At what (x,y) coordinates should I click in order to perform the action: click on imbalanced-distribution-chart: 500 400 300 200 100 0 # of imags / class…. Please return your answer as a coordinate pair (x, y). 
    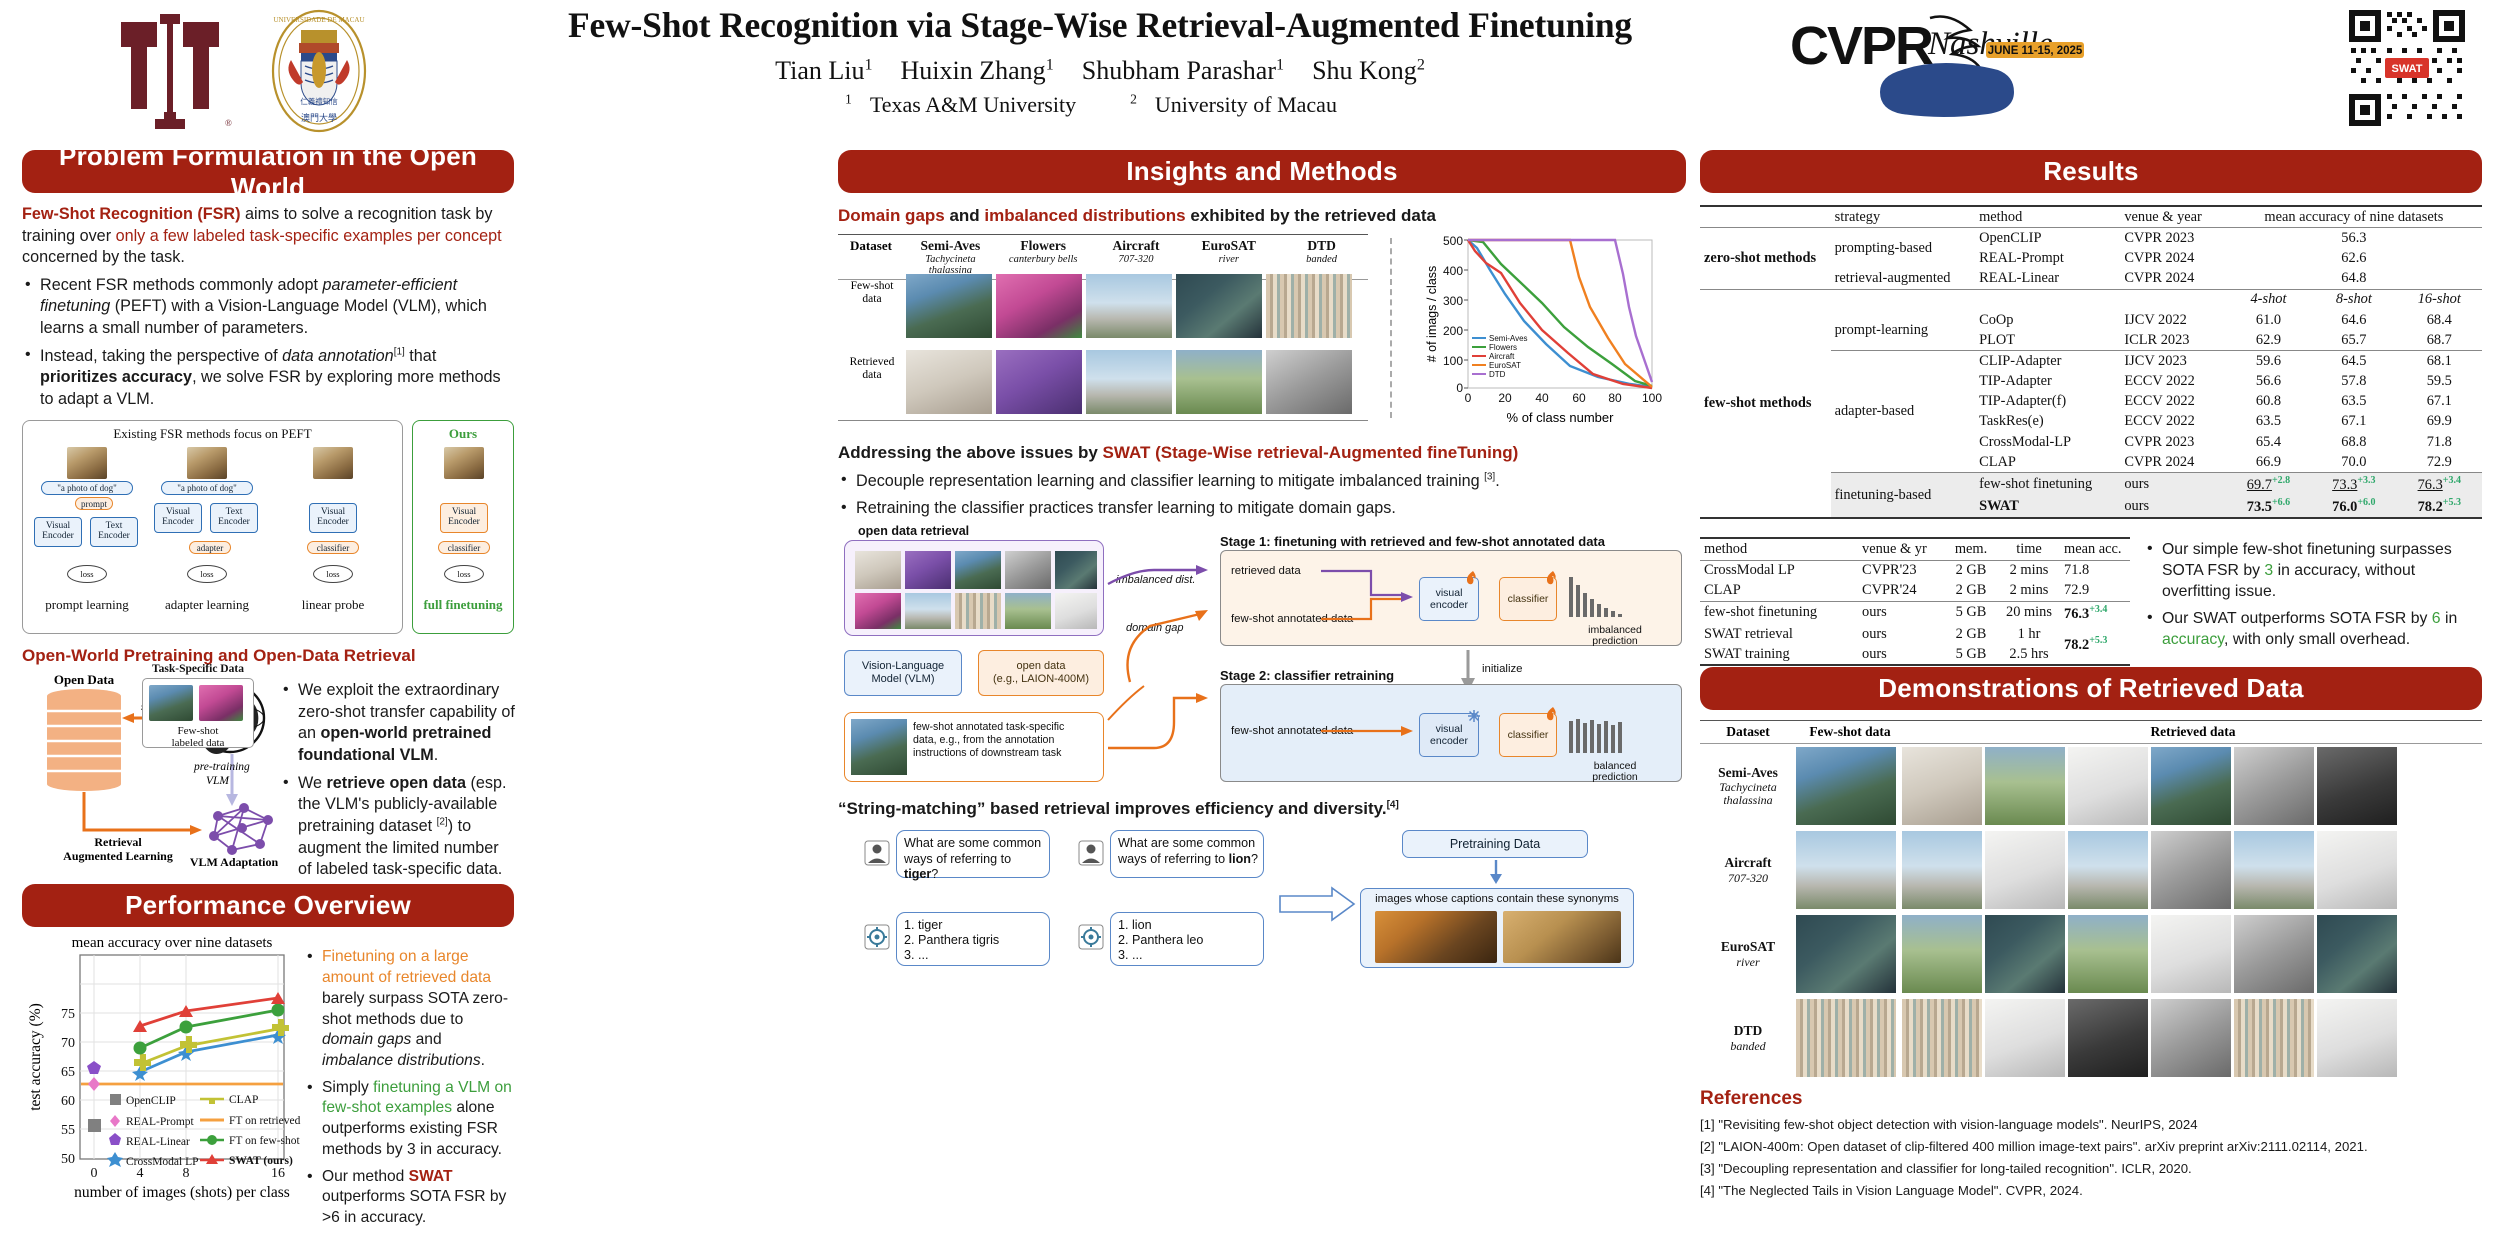
    Looking at the image, I should click on (1543, 329).